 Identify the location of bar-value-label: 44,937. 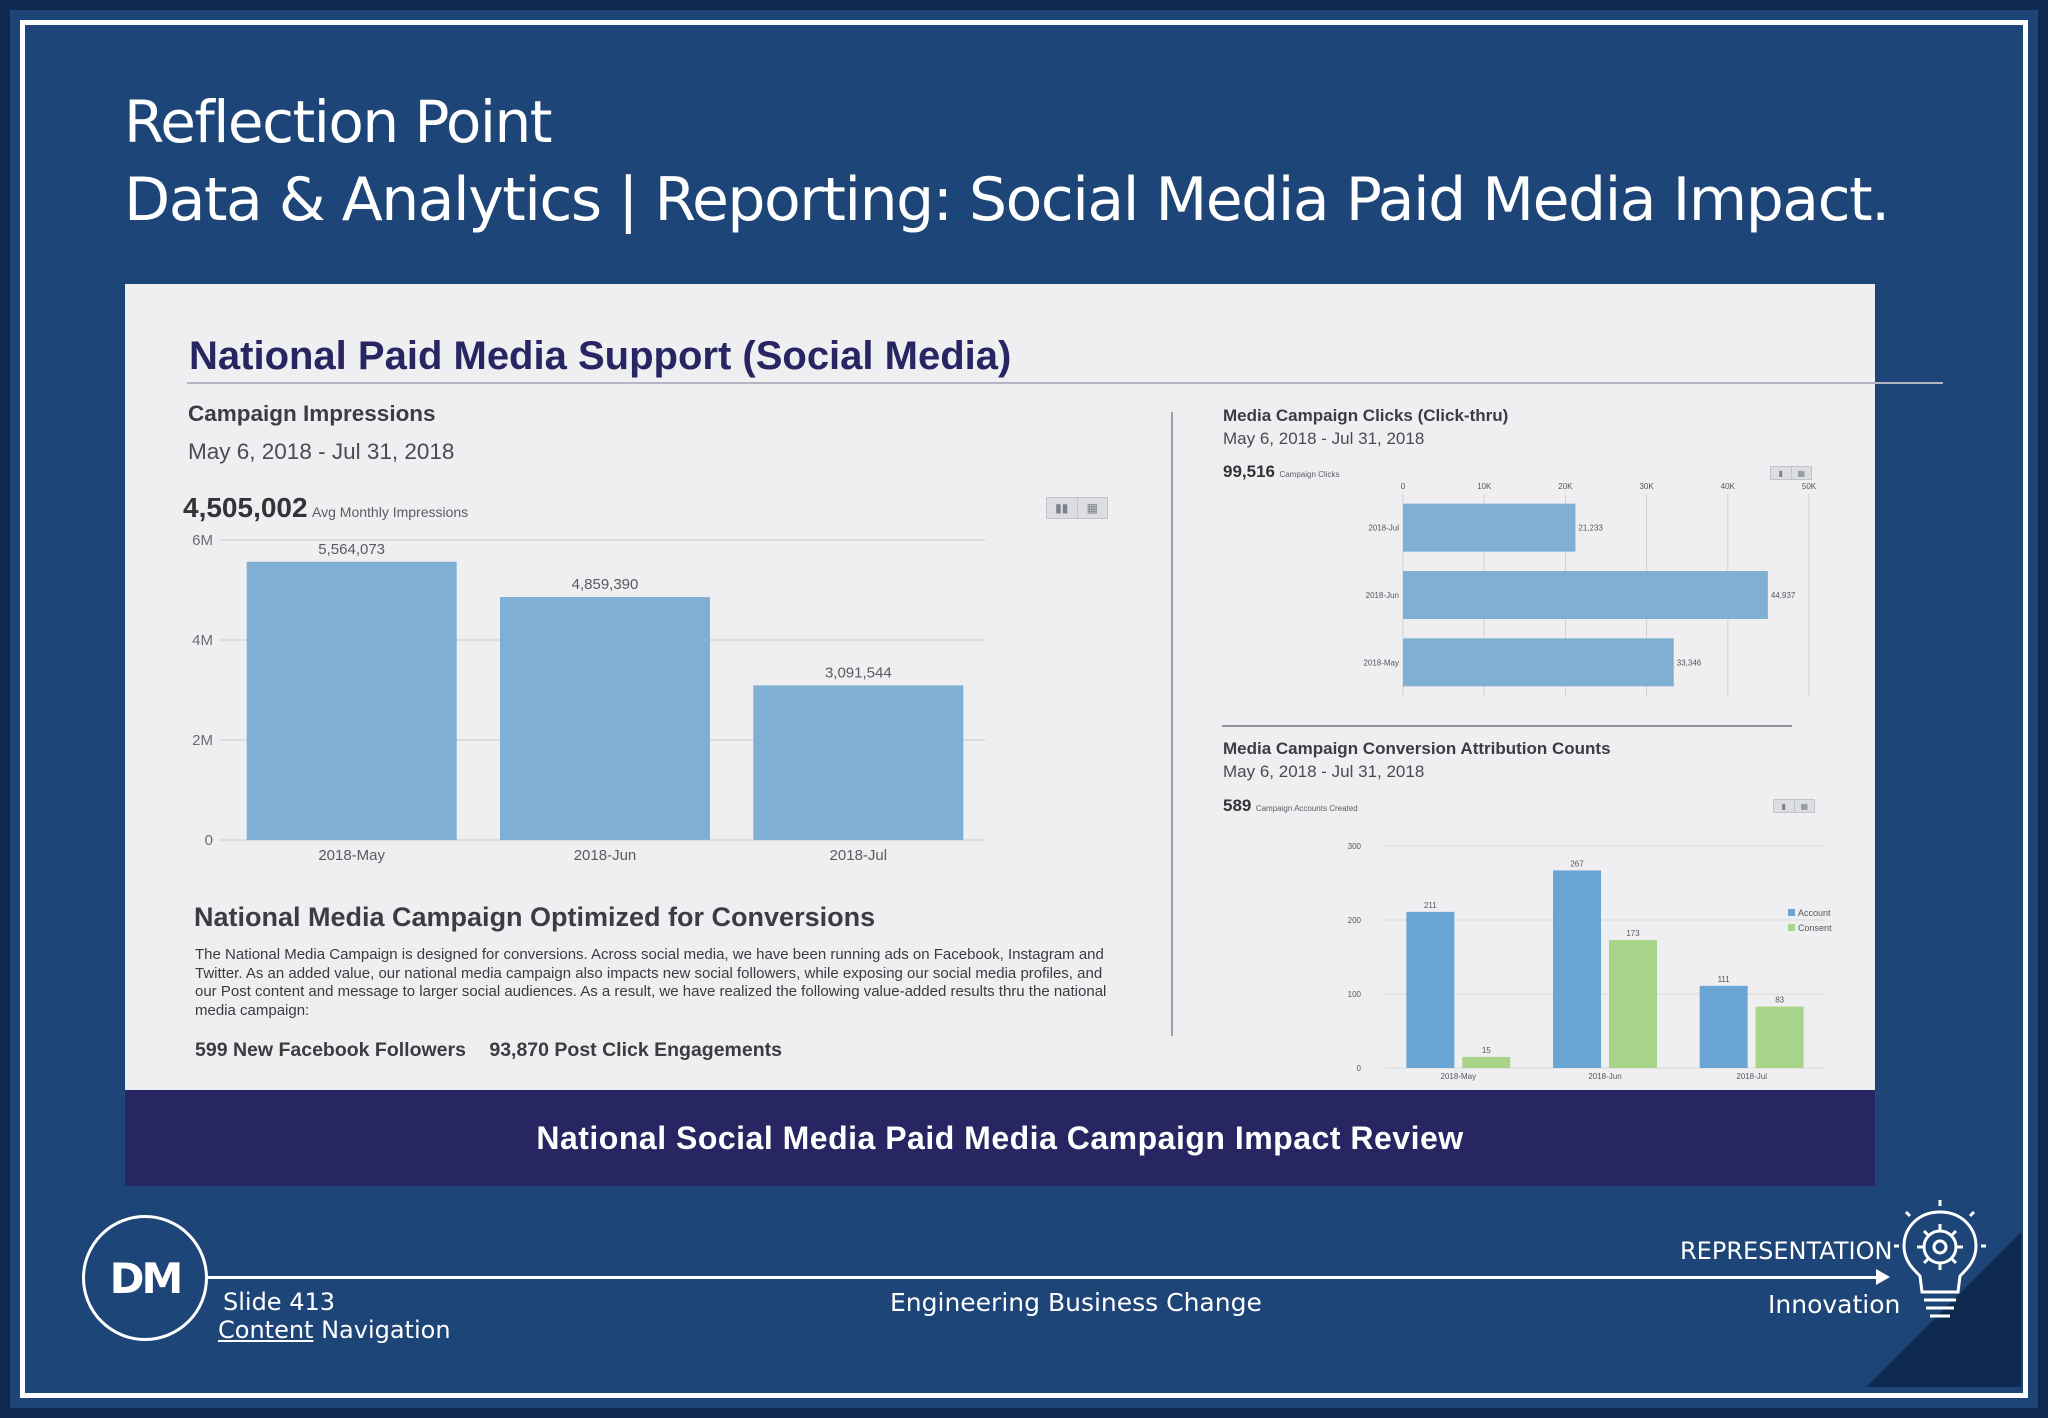
(1783, 595).